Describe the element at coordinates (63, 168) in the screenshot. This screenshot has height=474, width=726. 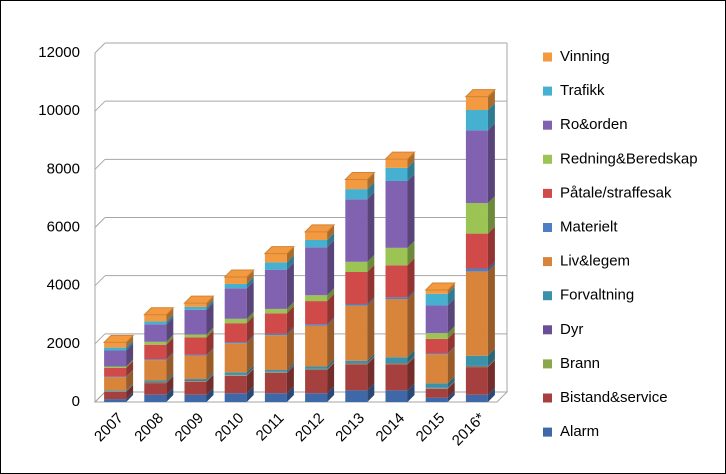
I see `y-tick-label: 8000` at that location.